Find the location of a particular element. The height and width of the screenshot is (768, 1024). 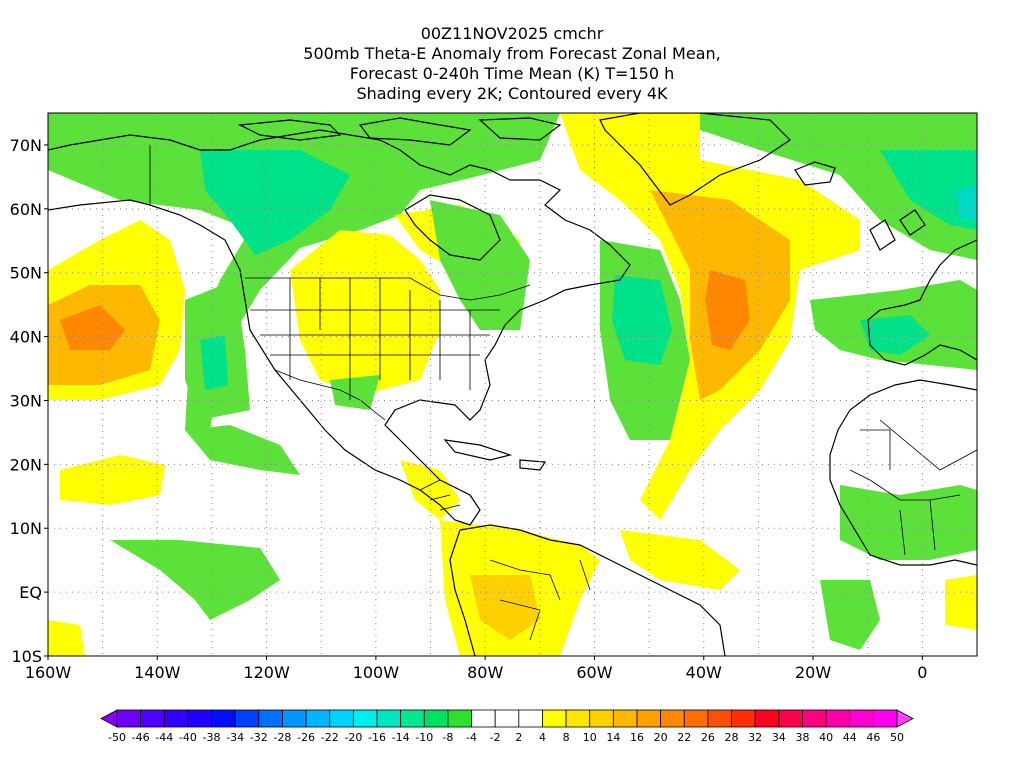

coastline-europe is located at coordinates (922, 287).